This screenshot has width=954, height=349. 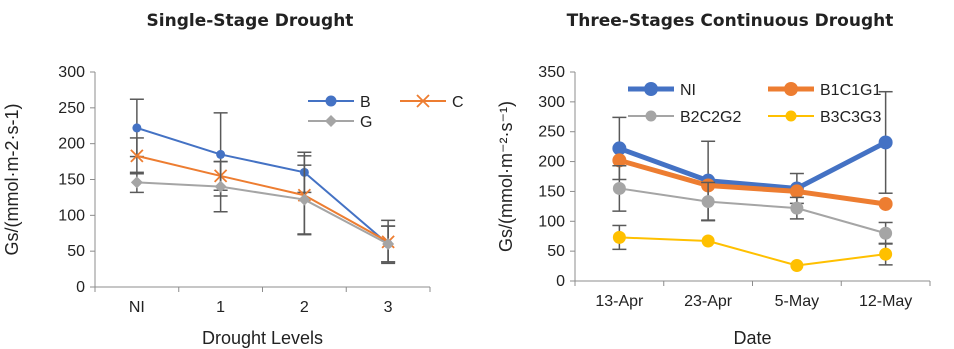 What do you see at coordinates (250, 21) in the screenshot?
I see `chart1-title: Single-Stage Drought` at bounding box center [250, 21].